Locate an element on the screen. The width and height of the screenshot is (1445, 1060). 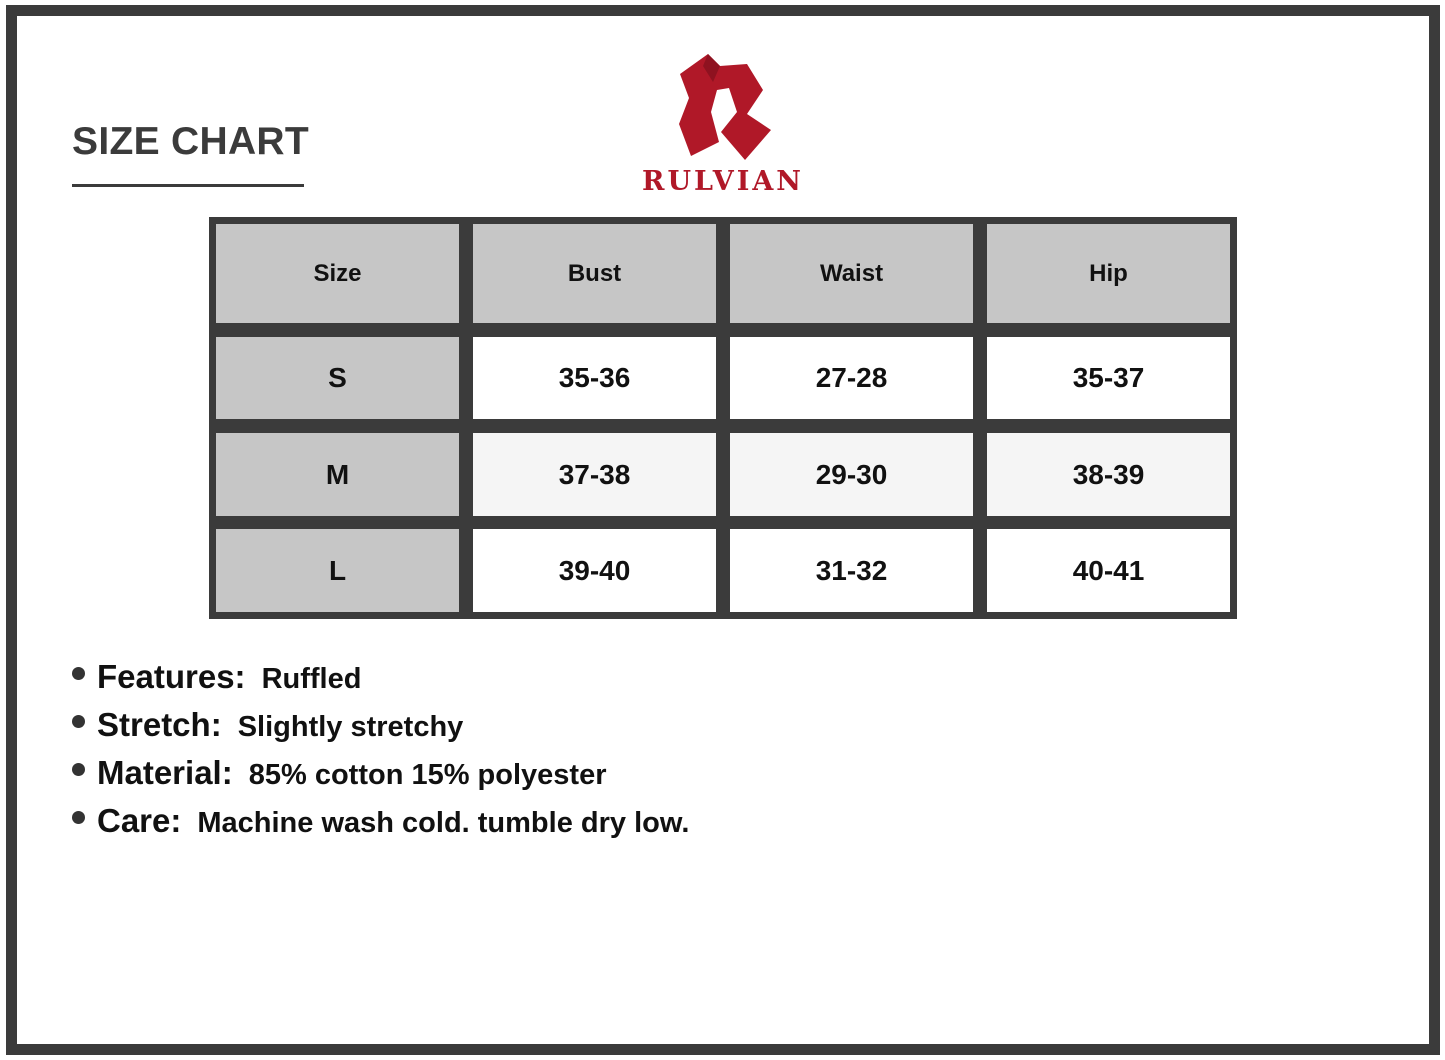
size-m: M is located at coordinates (337, 474).